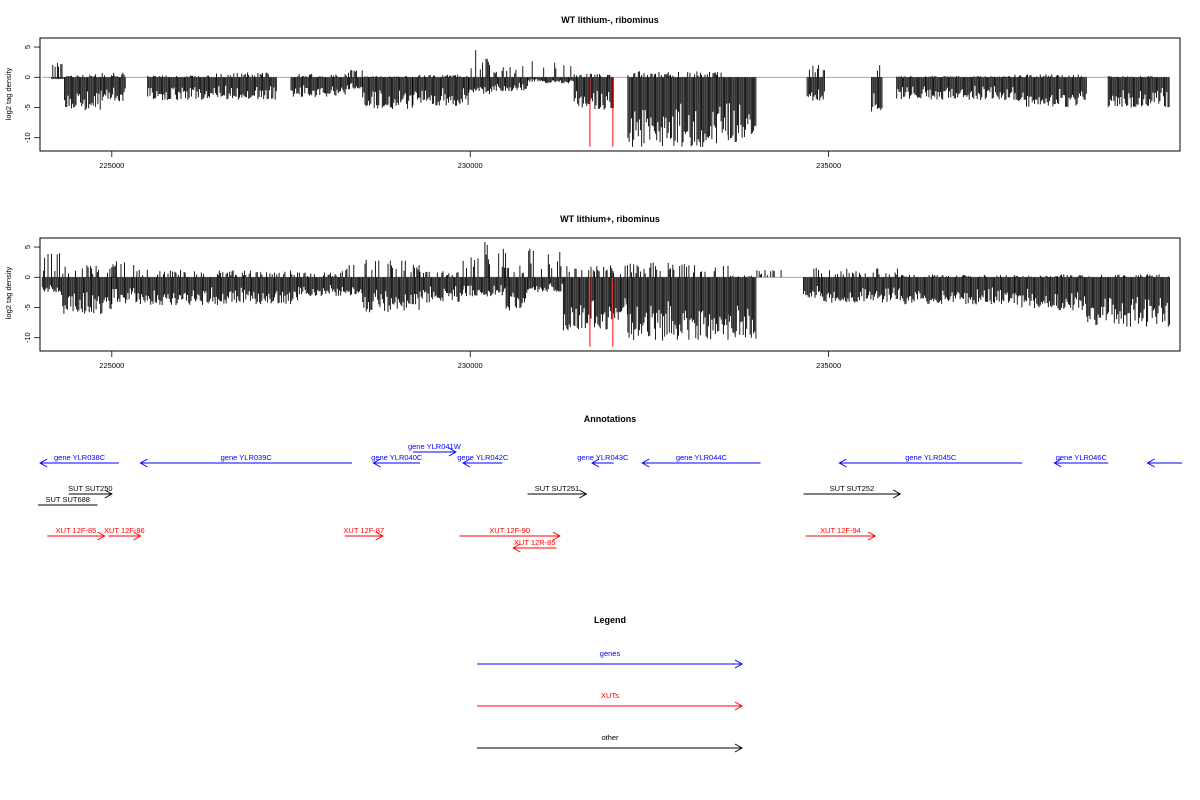 The height and width of the screenshot is (800, 1200). I want to click on y-axis: 5 0 -5 -10, so click(31, 294).